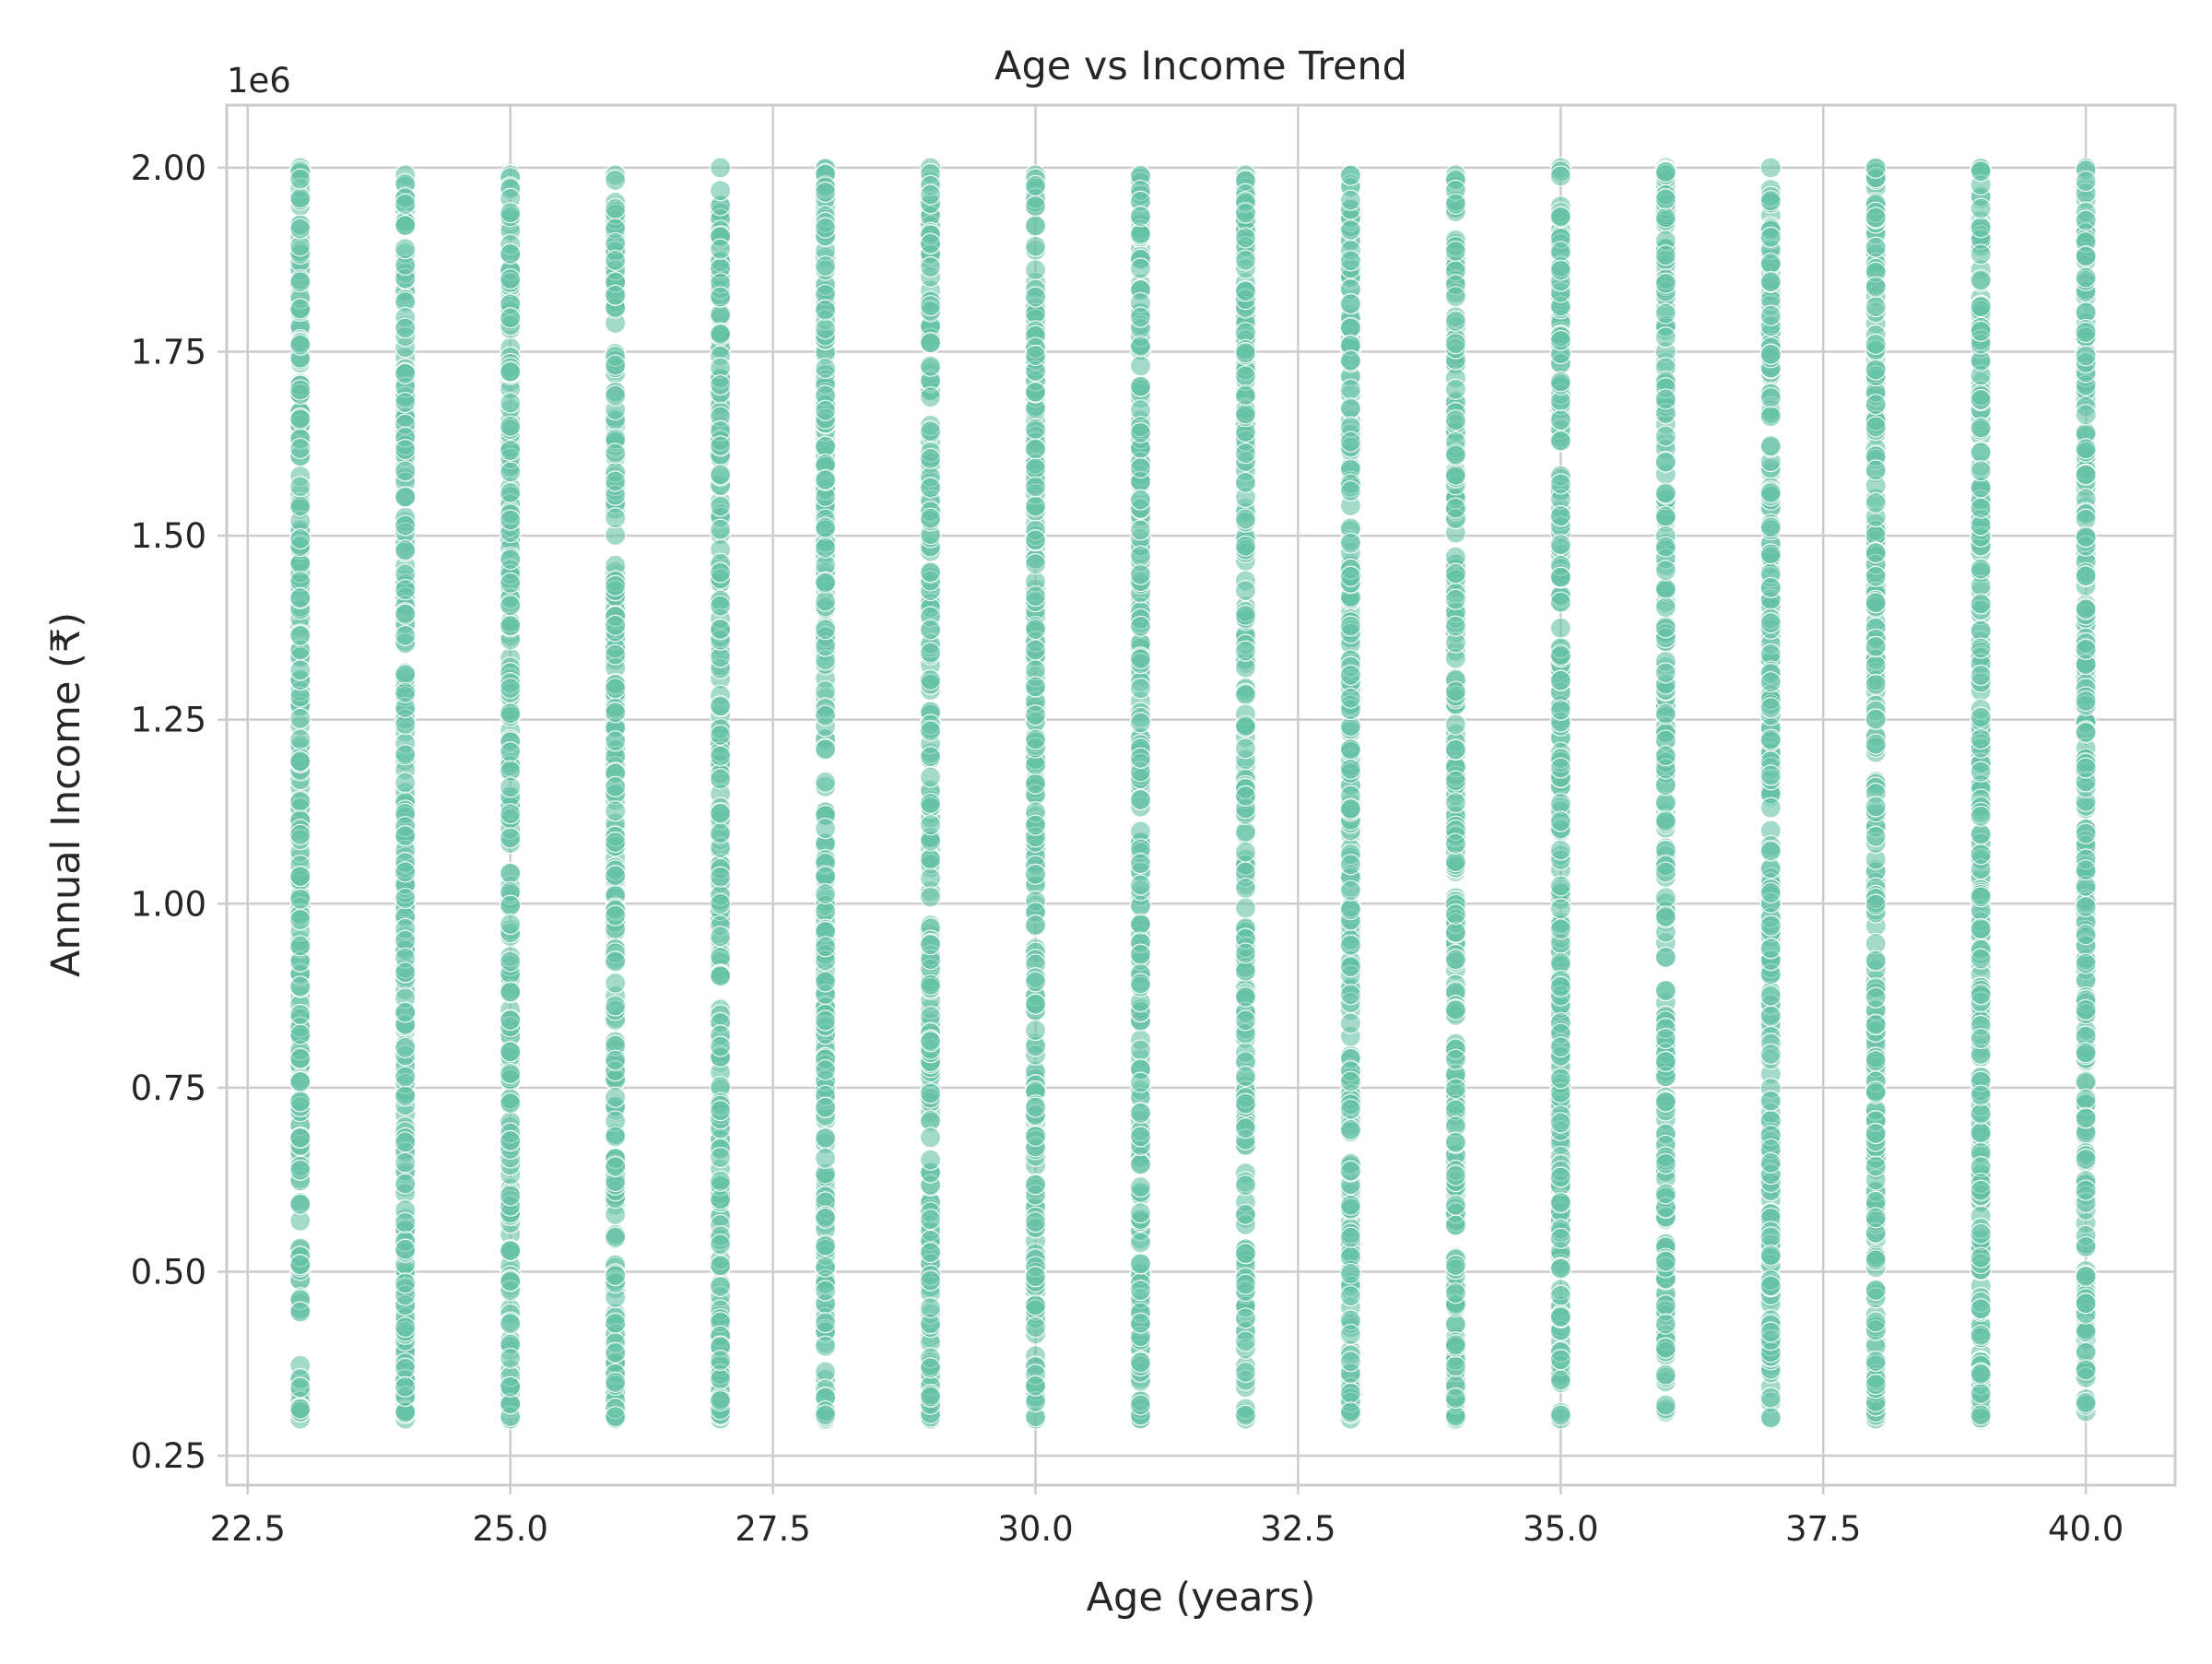 The width and height of the screenshot is (2212, 1664). Describe the element at coordinates (2086, 1529) in the screenshot. I see `x-tick-label: 40.0` at that location.